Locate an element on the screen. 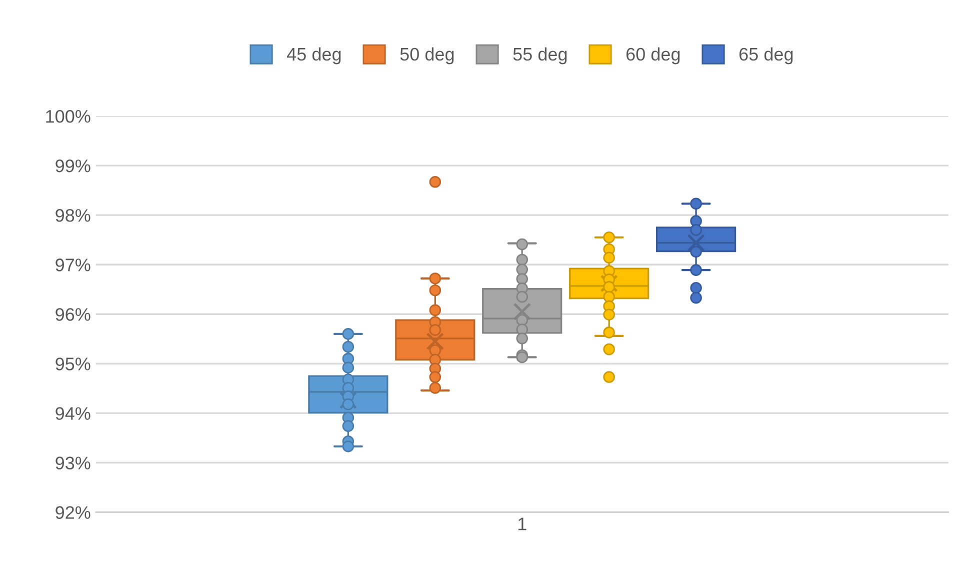  y-tick-label: 99% is located at coordinates (73, 165).